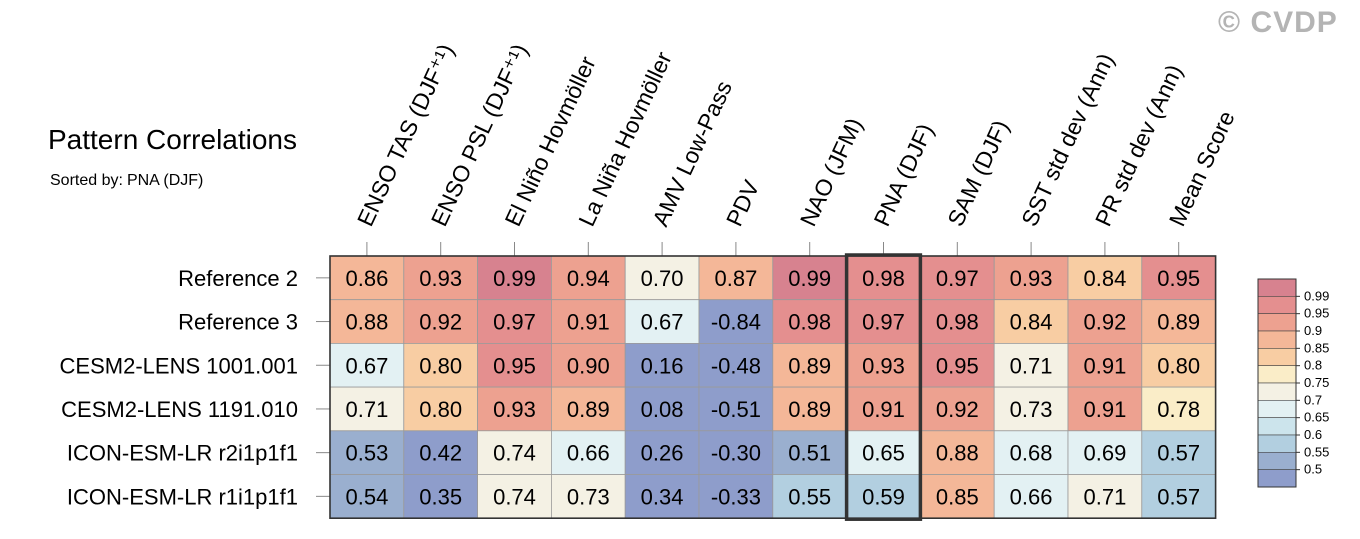  What do you see at coordinates (1316, 295) in the screenshot?
I see `colorbar-tick-label: 0.99` at bounding box center [1316, 295].